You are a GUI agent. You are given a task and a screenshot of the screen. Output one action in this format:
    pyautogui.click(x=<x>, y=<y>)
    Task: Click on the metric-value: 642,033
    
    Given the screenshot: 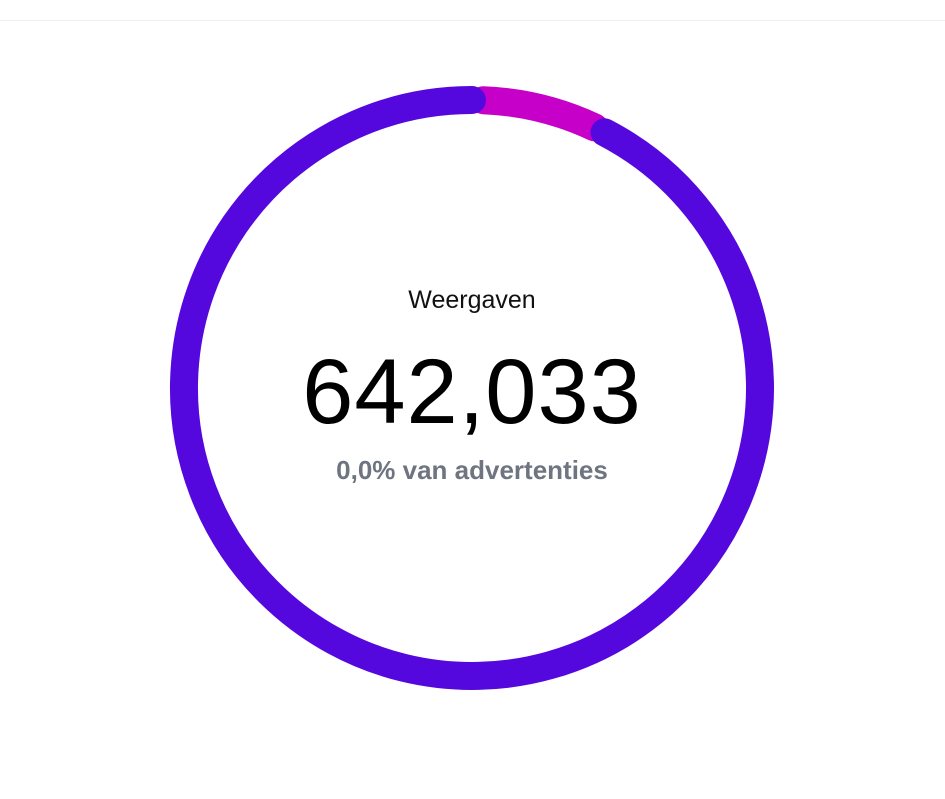 What is the action you would take?
    pyautogui.click(x=472, y=392)
    